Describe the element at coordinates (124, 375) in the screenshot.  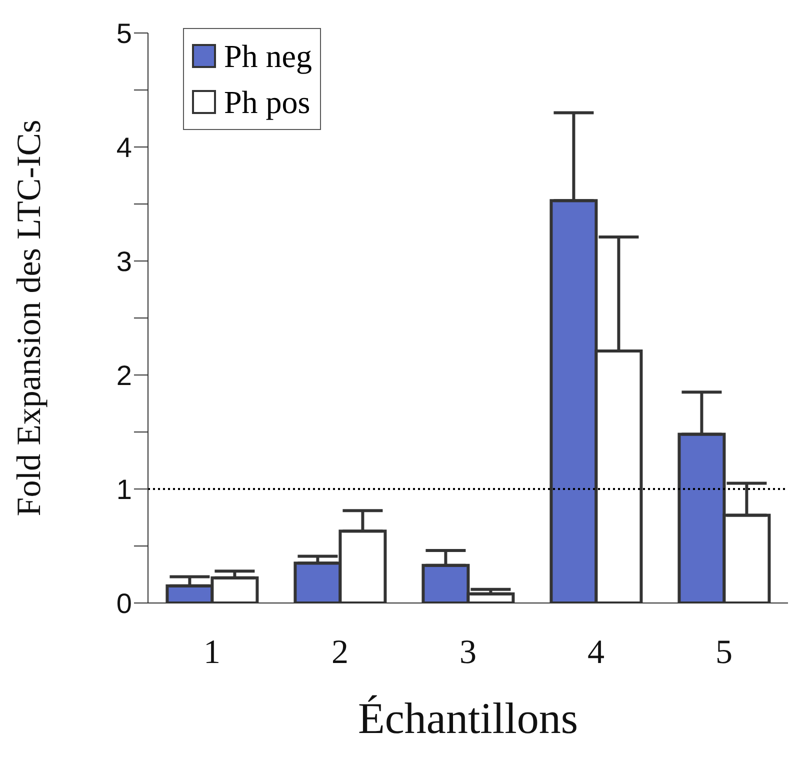
I see `y-tick-label: 2` at that location.